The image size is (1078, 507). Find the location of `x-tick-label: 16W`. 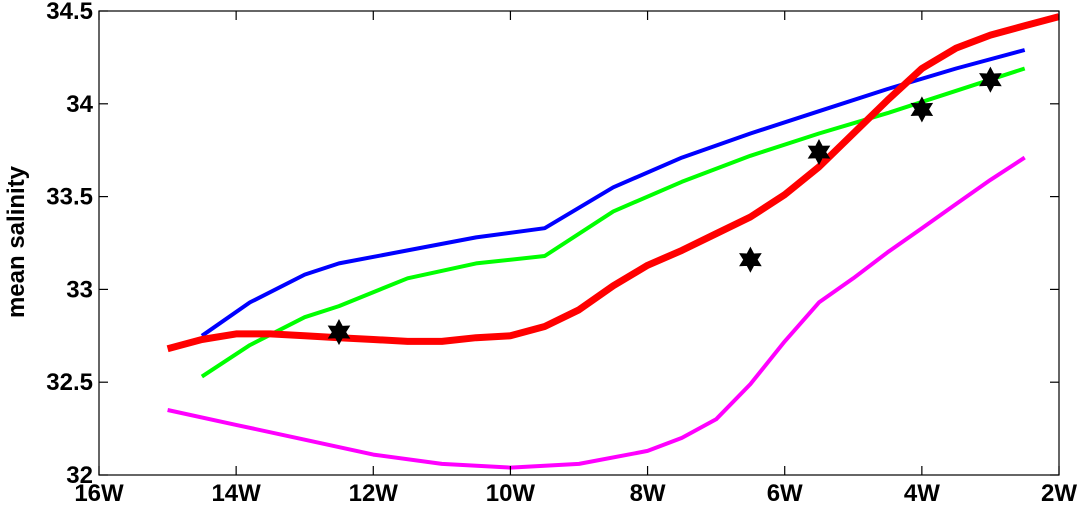

x-tick-label: 16W is located at coordinates (99, 493).